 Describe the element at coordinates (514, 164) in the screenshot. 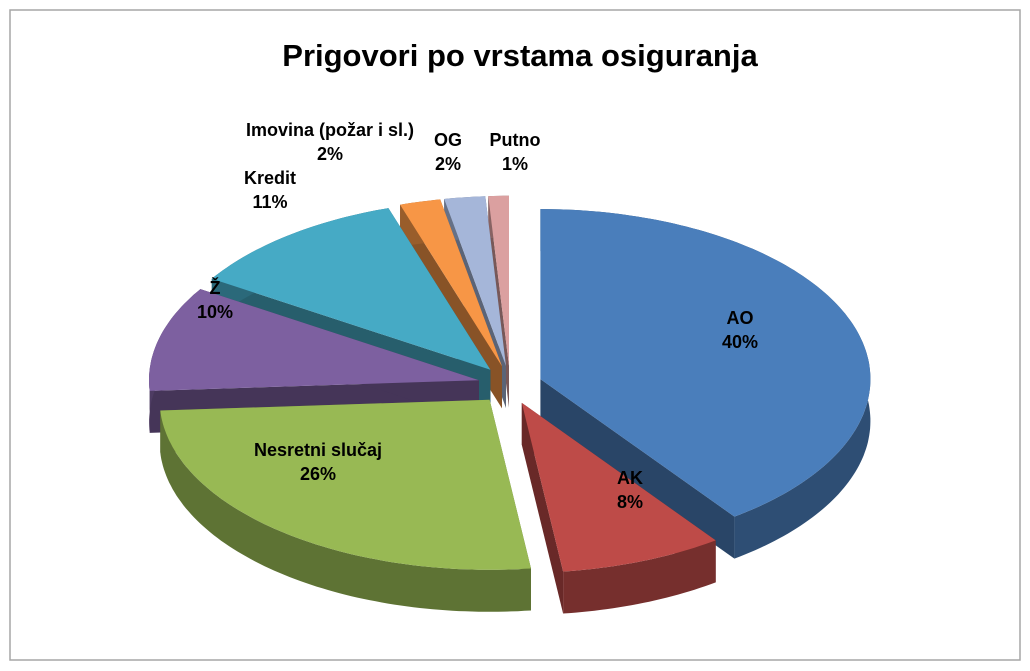

I see `value-label: 1%` at that location.